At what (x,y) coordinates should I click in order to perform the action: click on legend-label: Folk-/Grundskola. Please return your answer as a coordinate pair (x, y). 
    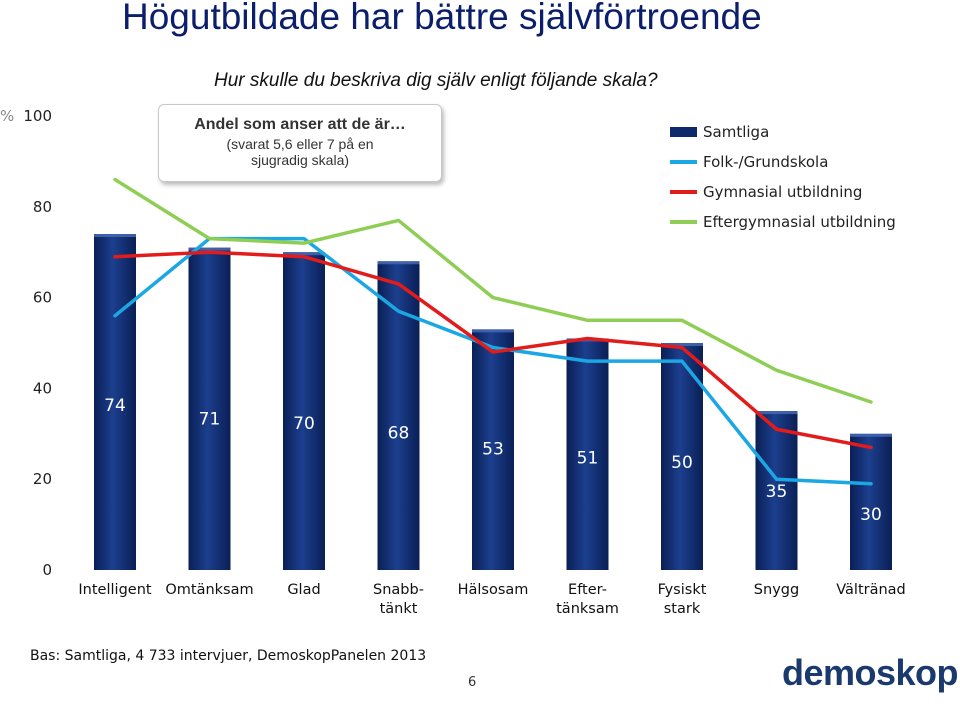
    Looking at the image, I should click on (766, 162).